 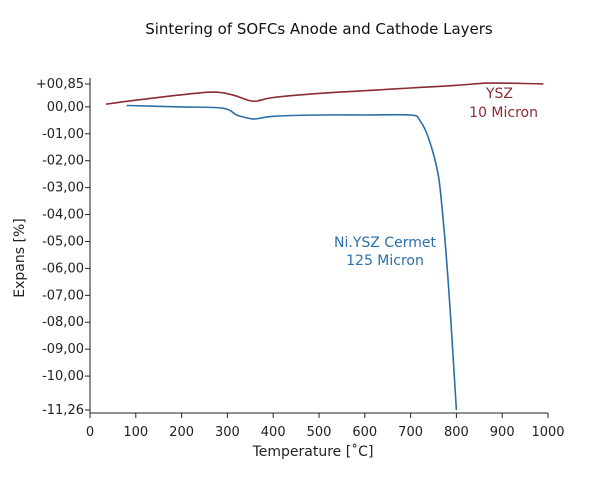 I want to click on x-tick-label: 800, so click(x=456, y=432).